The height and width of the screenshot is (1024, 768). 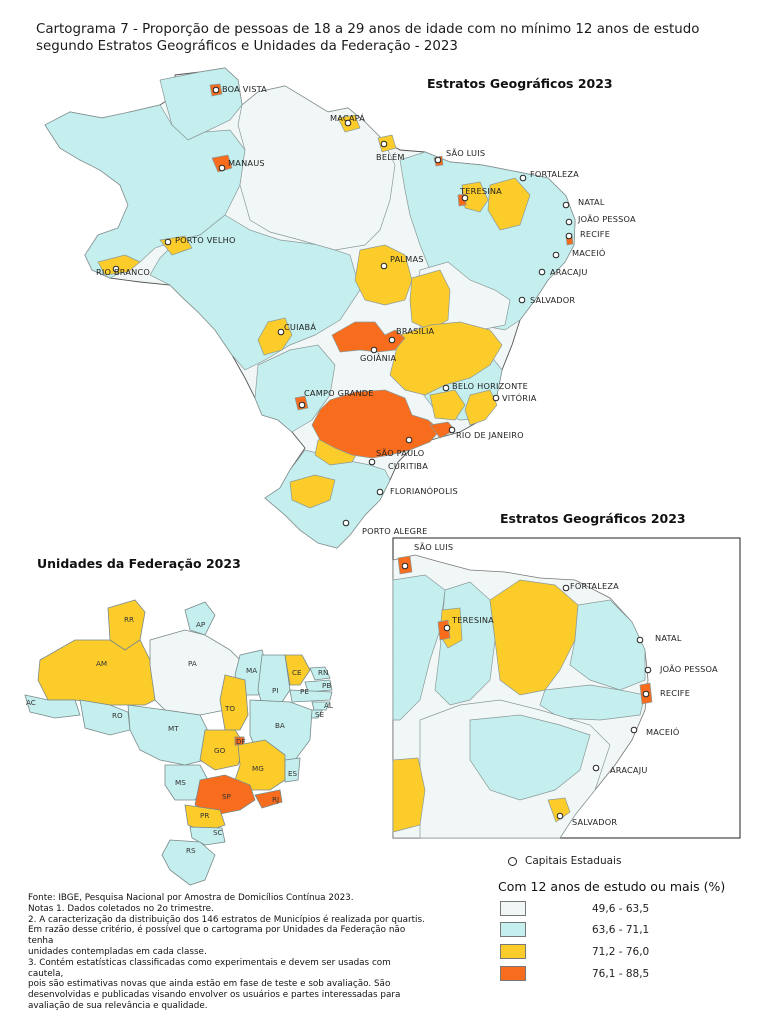 I want to click on uf-code-label: PE, so click(x=304, y=691).